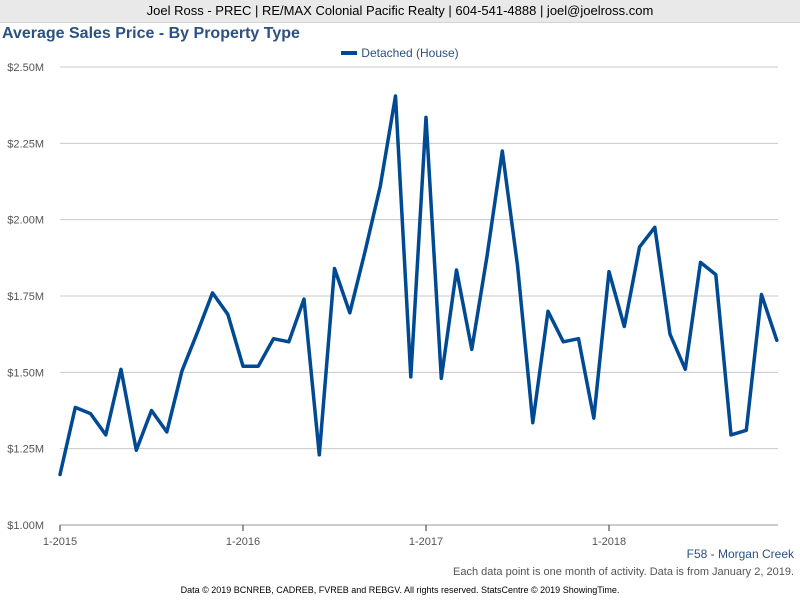 The image size is (800, 600). I want to click on y-tick-label: $1.75M, so click(25, 297).